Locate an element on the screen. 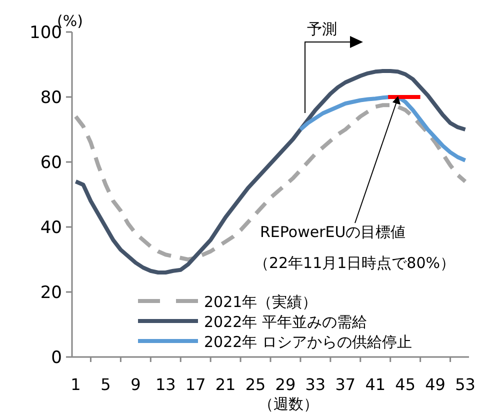 The height and width of the screenshot is (416, 491). x-tick-label: 49 is located at coordinates (435, 384).